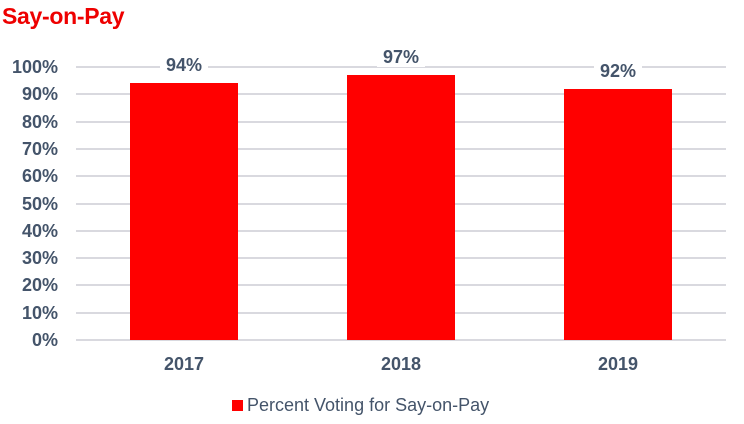 The width and height of the screenshot is (744, 424). Describe the element at coordinates (401, 57) in the screenshot. I see `data-label: 97%` at that location.